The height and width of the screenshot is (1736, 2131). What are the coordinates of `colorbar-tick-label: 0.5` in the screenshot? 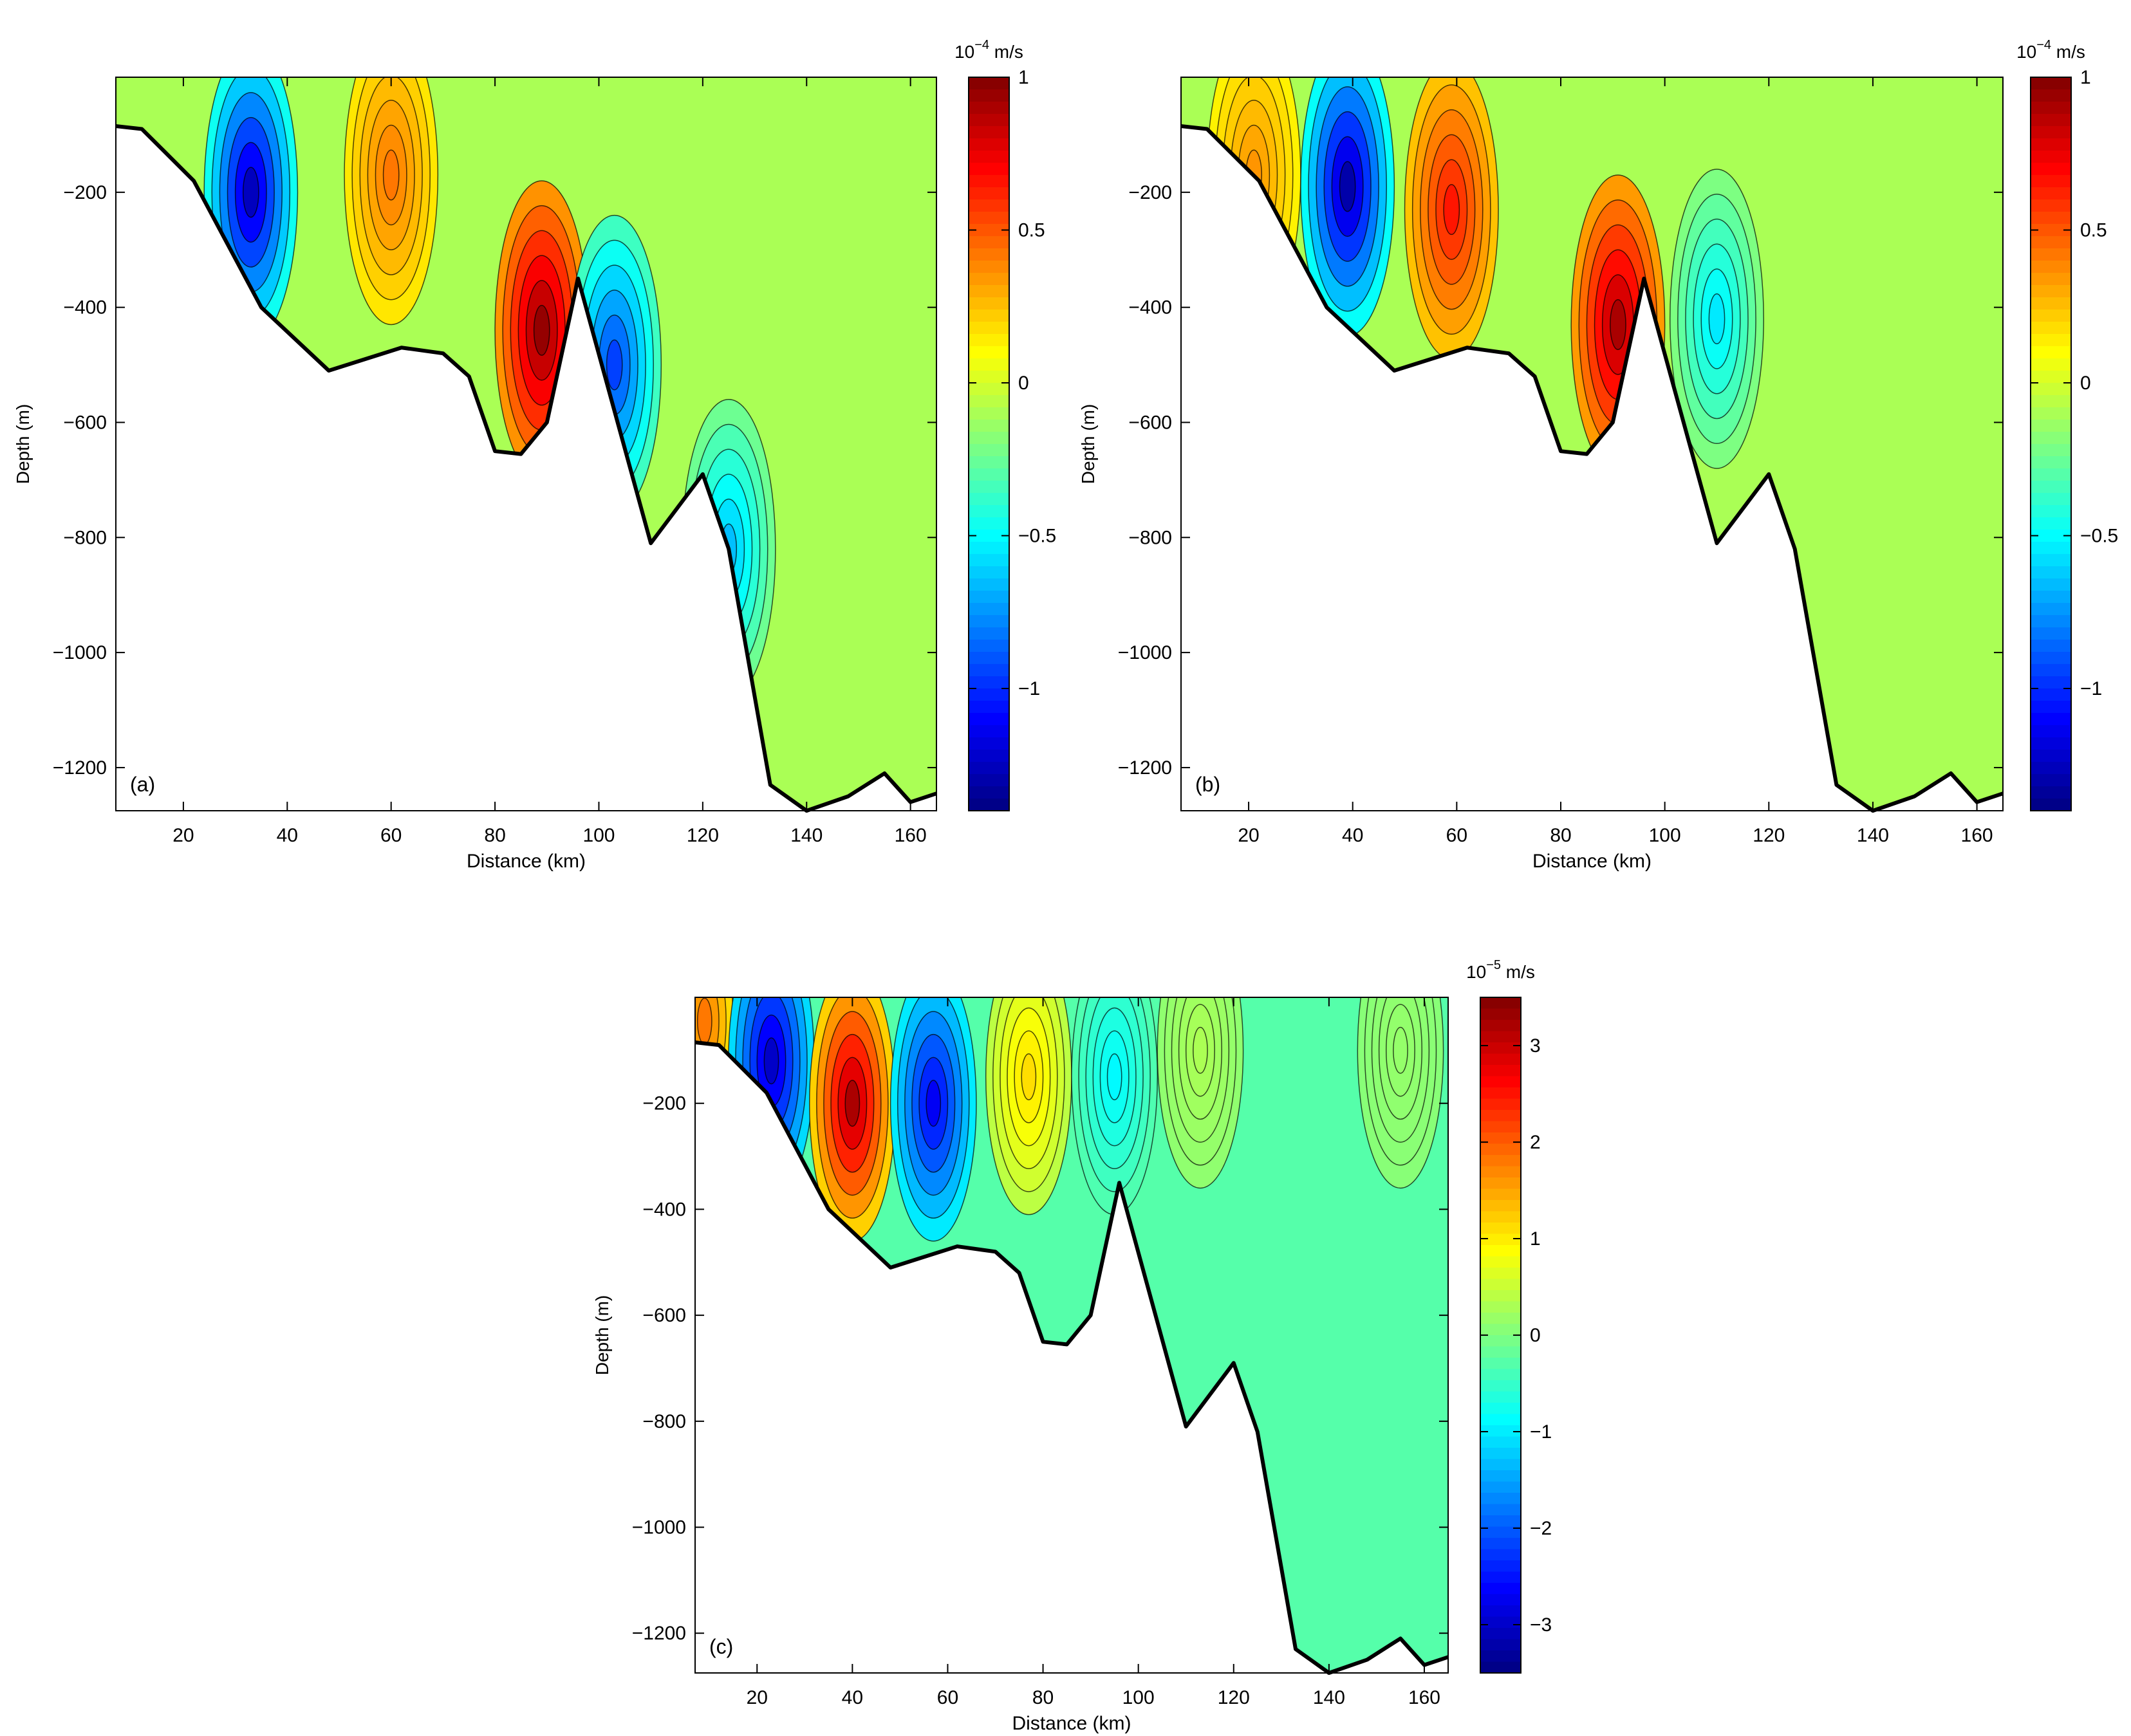 It's located at (2093, 230).